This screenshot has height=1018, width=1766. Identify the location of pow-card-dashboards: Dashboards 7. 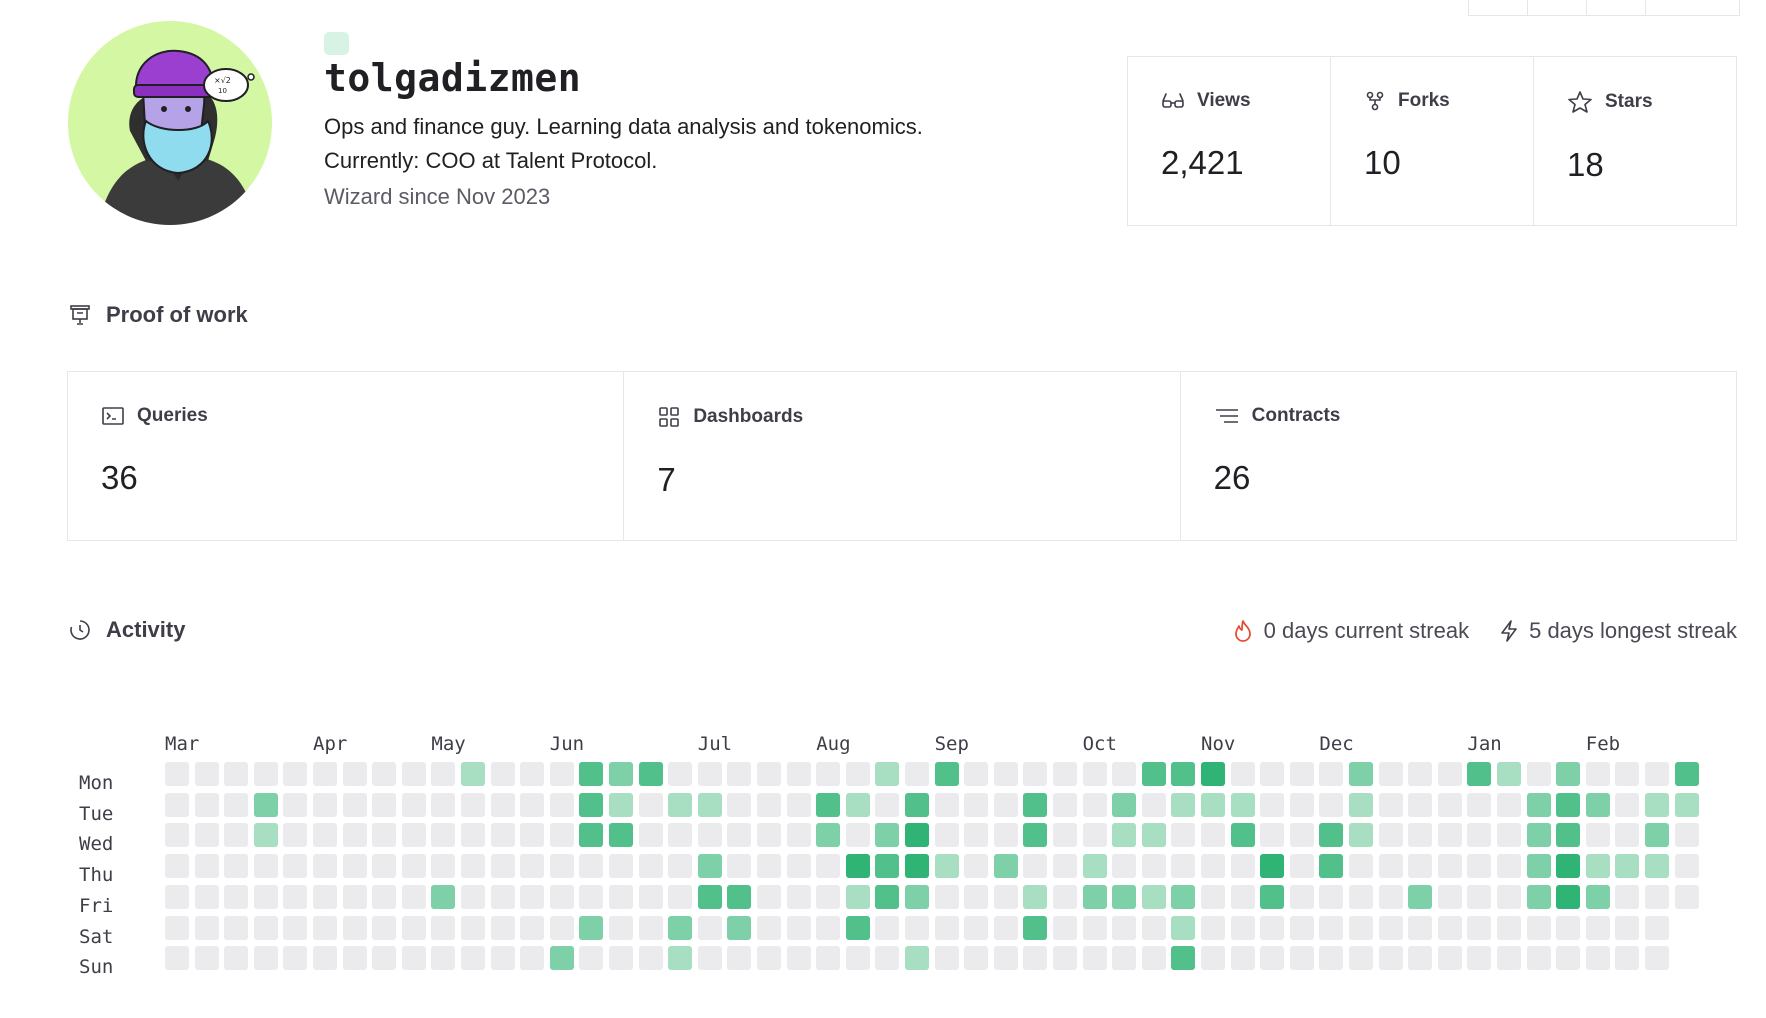
(902, 456).